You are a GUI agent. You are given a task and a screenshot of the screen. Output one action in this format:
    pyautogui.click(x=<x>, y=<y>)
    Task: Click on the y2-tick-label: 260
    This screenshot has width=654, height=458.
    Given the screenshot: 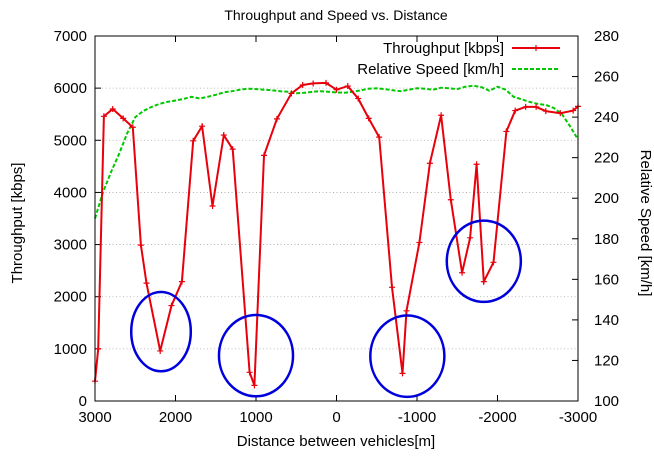 What is the action you would take?
    pyautogui.click(x=606, y=77)
    